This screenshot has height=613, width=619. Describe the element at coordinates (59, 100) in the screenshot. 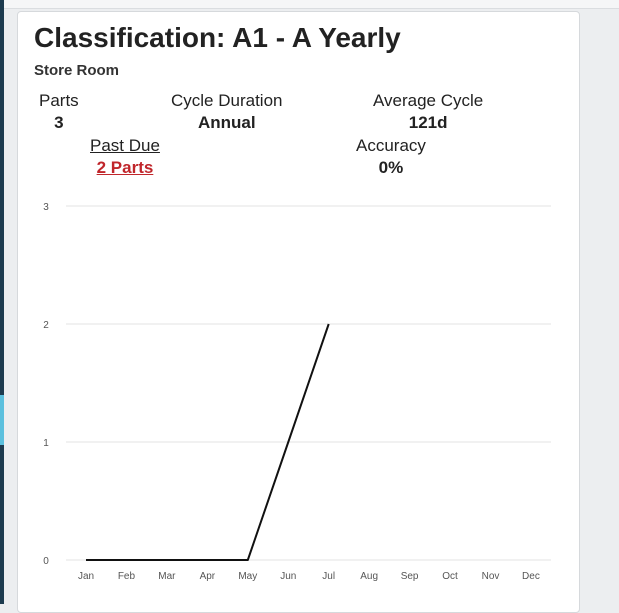

I see `stat-parts-label: Parts` at that location.